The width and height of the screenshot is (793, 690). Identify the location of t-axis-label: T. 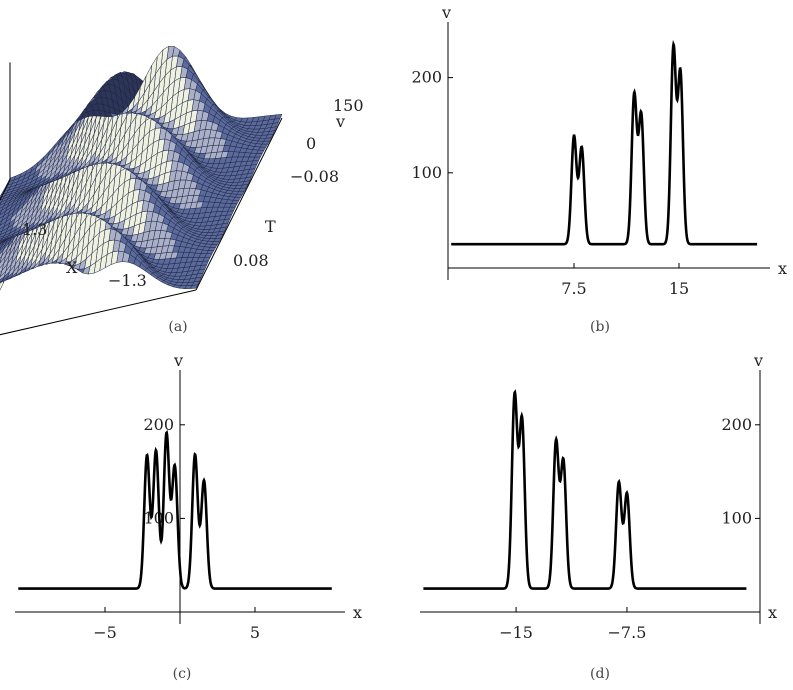
(270, 226).